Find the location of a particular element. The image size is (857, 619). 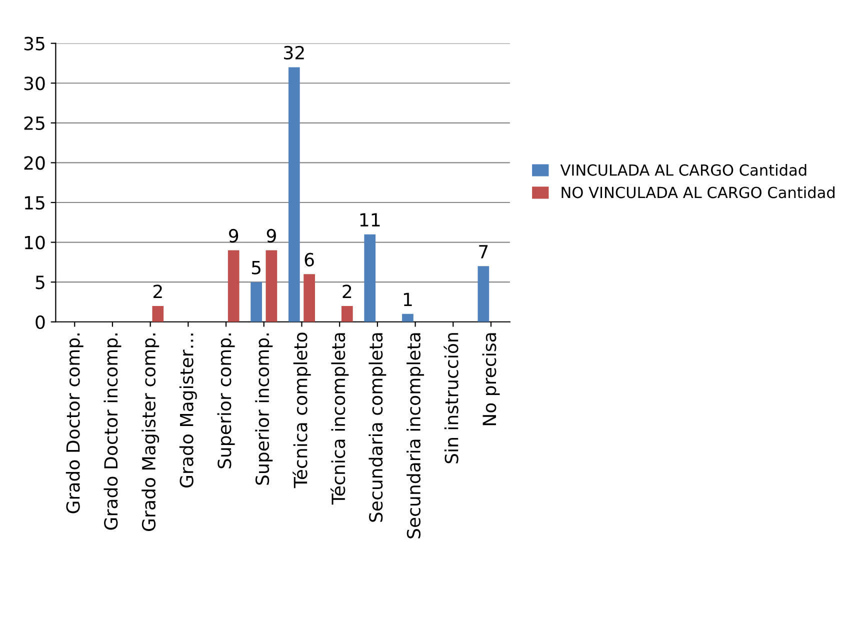

y-tick-label: 30 is located at coordinates (34, 83).